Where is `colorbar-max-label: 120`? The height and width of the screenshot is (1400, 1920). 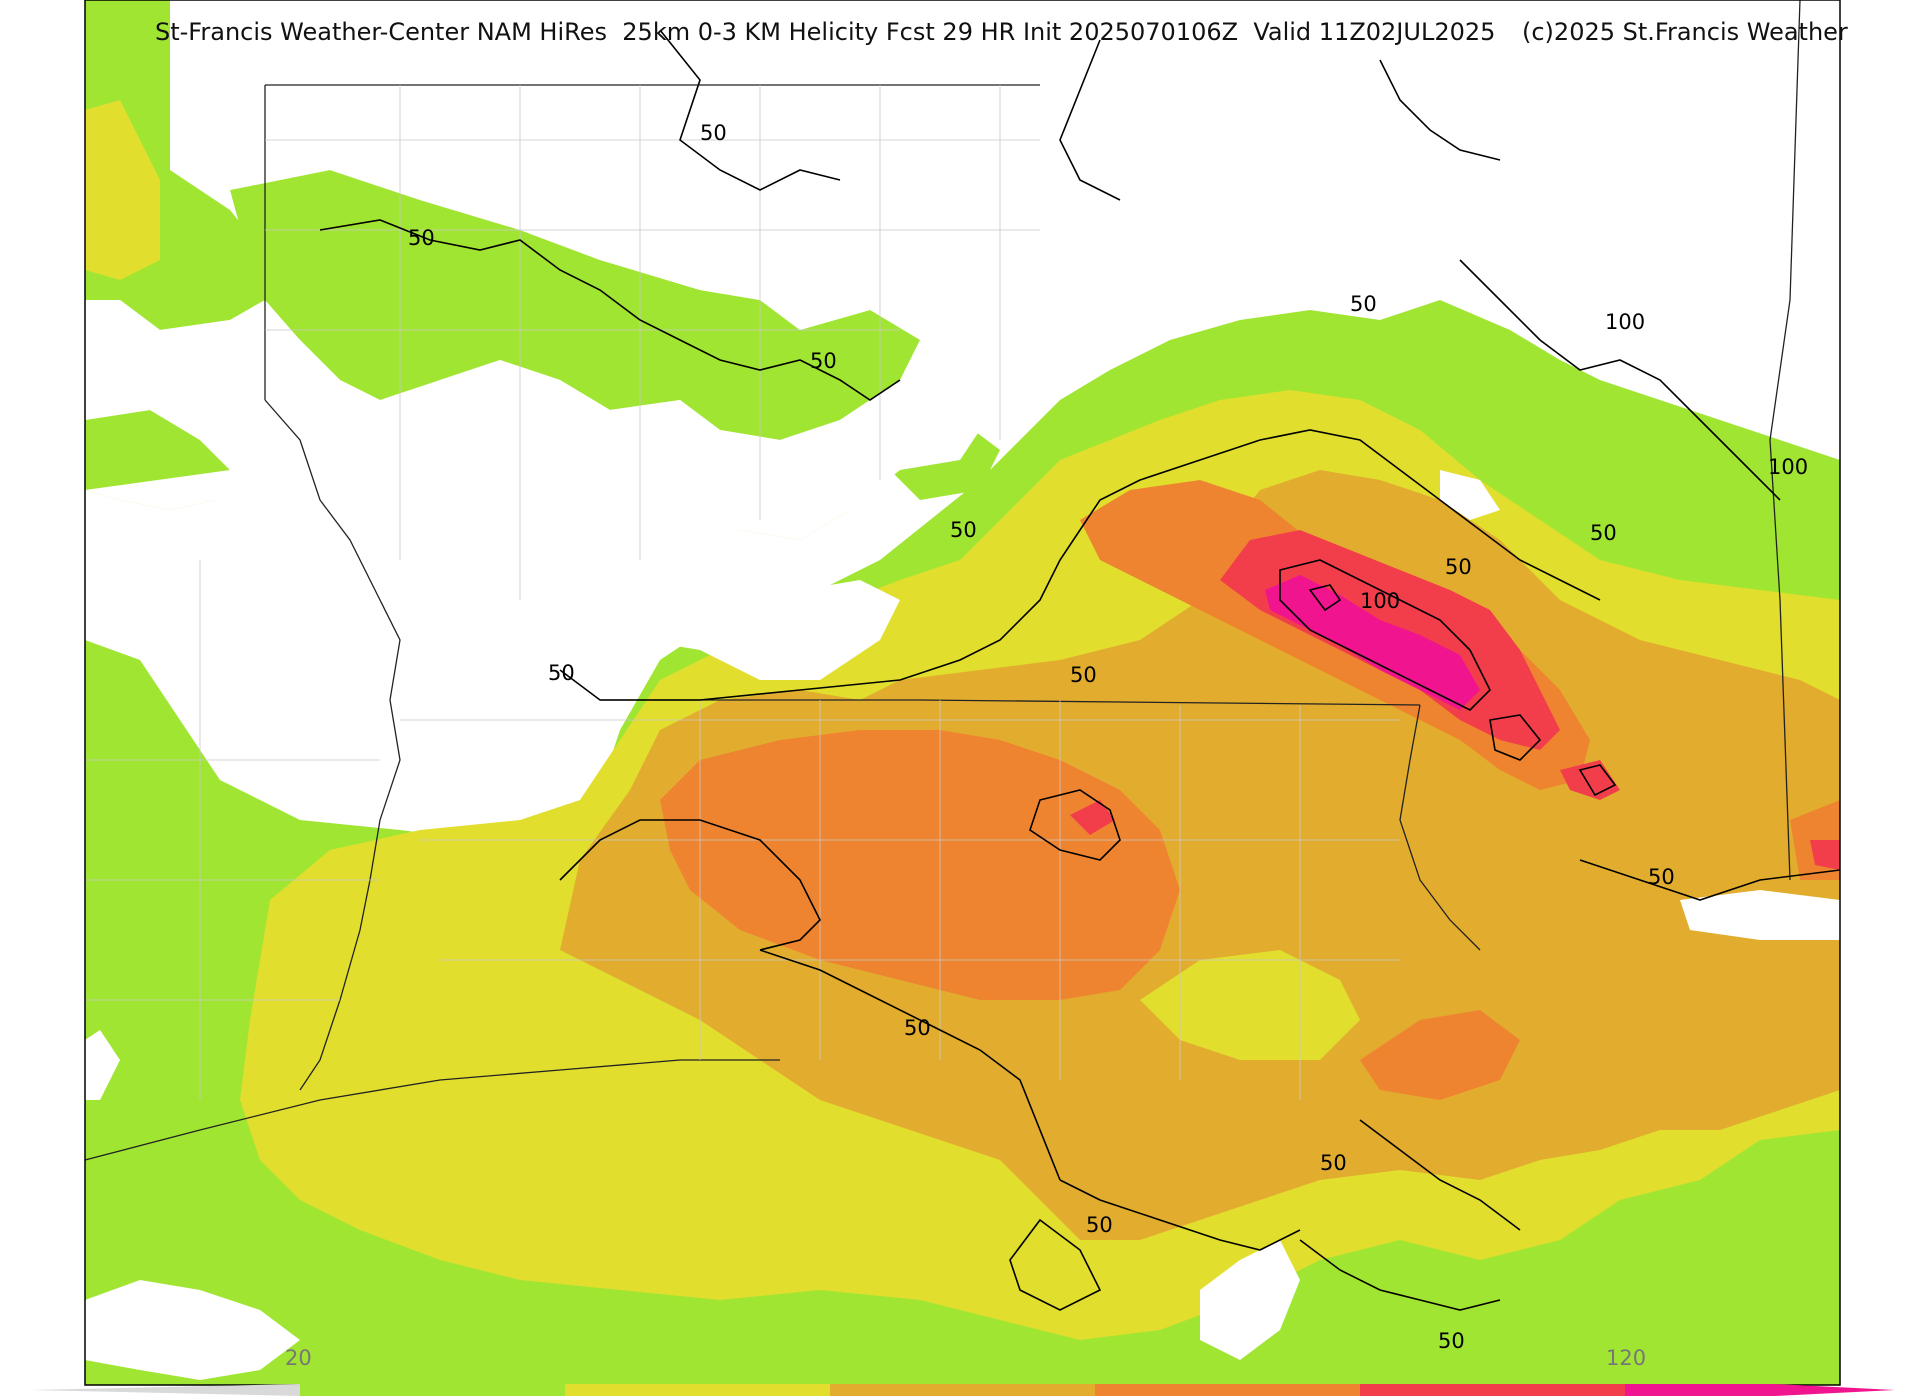
colorbar-max-label: 120 is located at coordinates (1626, 1358).